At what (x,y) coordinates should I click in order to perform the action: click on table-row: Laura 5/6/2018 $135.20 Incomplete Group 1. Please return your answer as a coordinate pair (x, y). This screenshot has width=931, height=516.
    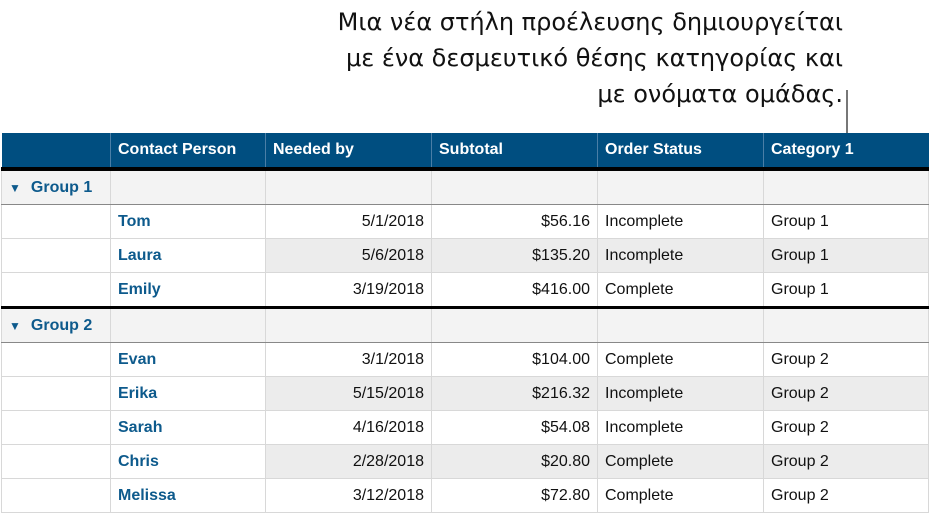
    Looking at the image, I should click on (465, 255).